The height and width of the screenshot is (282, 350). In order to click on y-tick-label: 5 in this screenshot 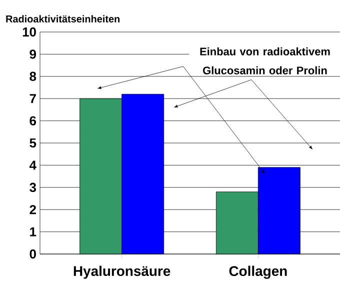, I will do `click(33, 143)`.